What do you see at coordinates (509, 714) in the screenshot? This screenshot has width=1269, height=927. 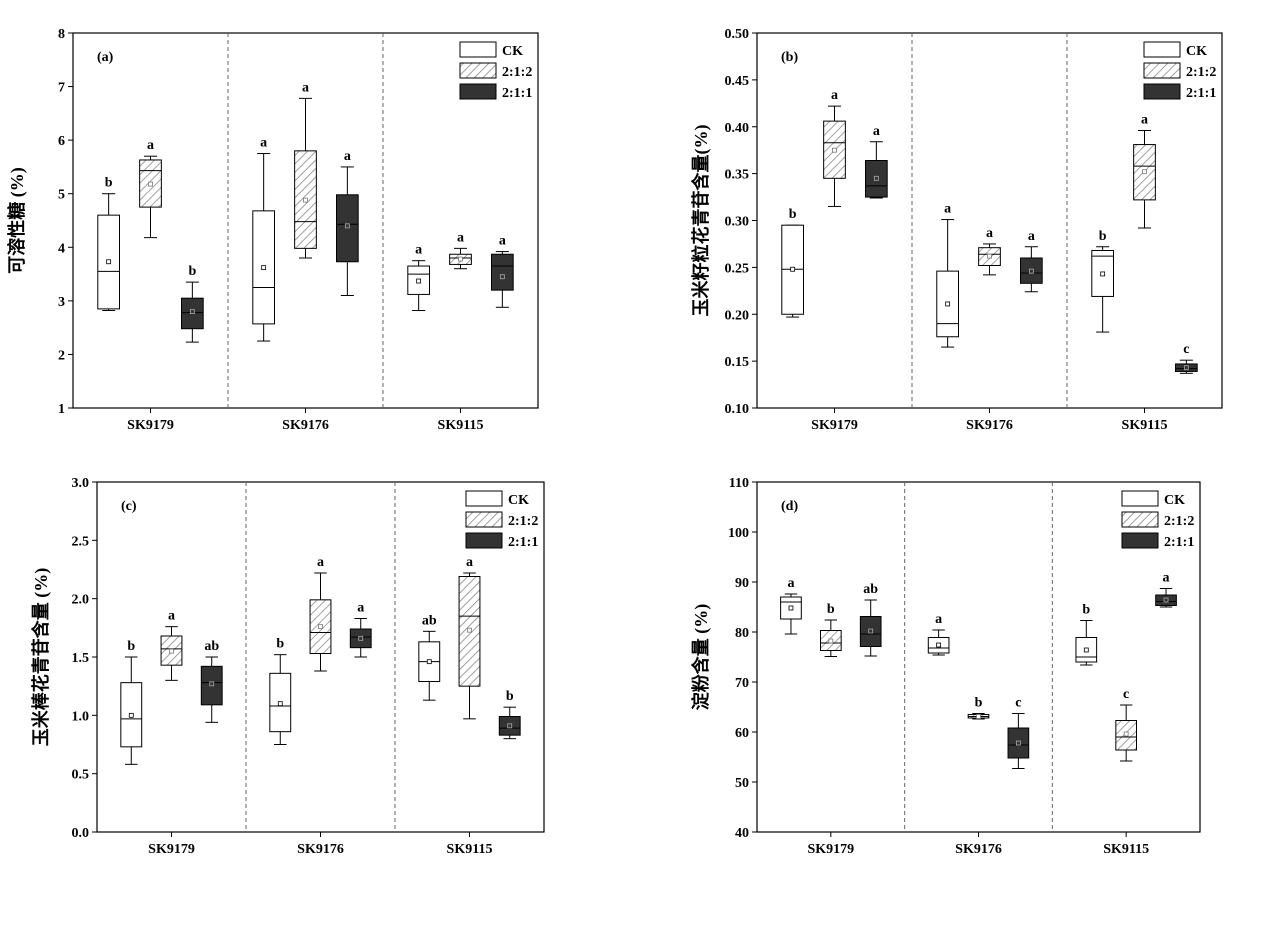 I see `box-2-2: b` at bounding box center [509, 714].